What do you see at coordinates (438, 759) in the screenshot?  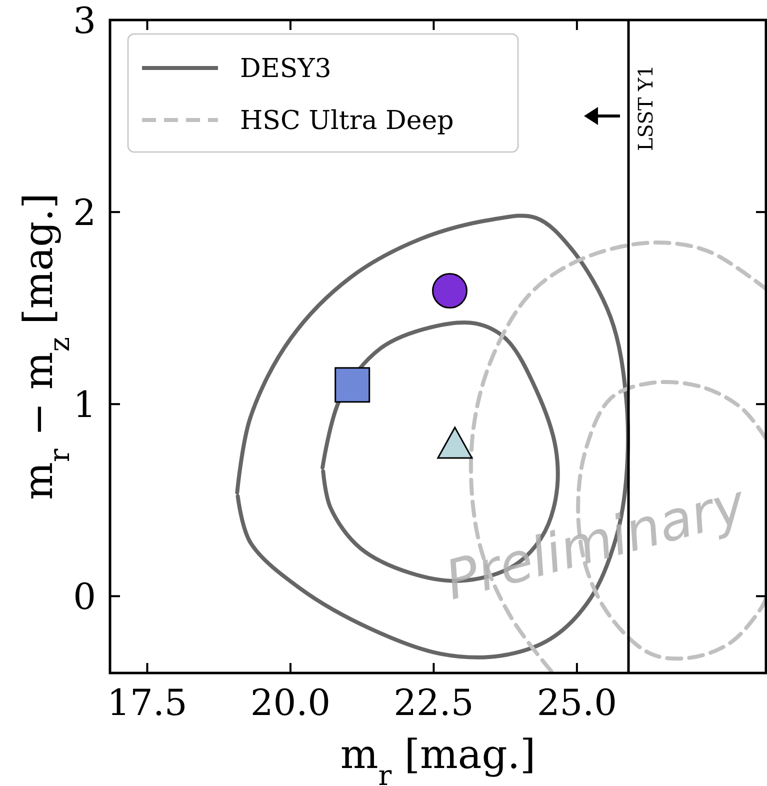 I see `x-axis-title: m$_{r}$ [mag.]` at bounding box center [438, 759].